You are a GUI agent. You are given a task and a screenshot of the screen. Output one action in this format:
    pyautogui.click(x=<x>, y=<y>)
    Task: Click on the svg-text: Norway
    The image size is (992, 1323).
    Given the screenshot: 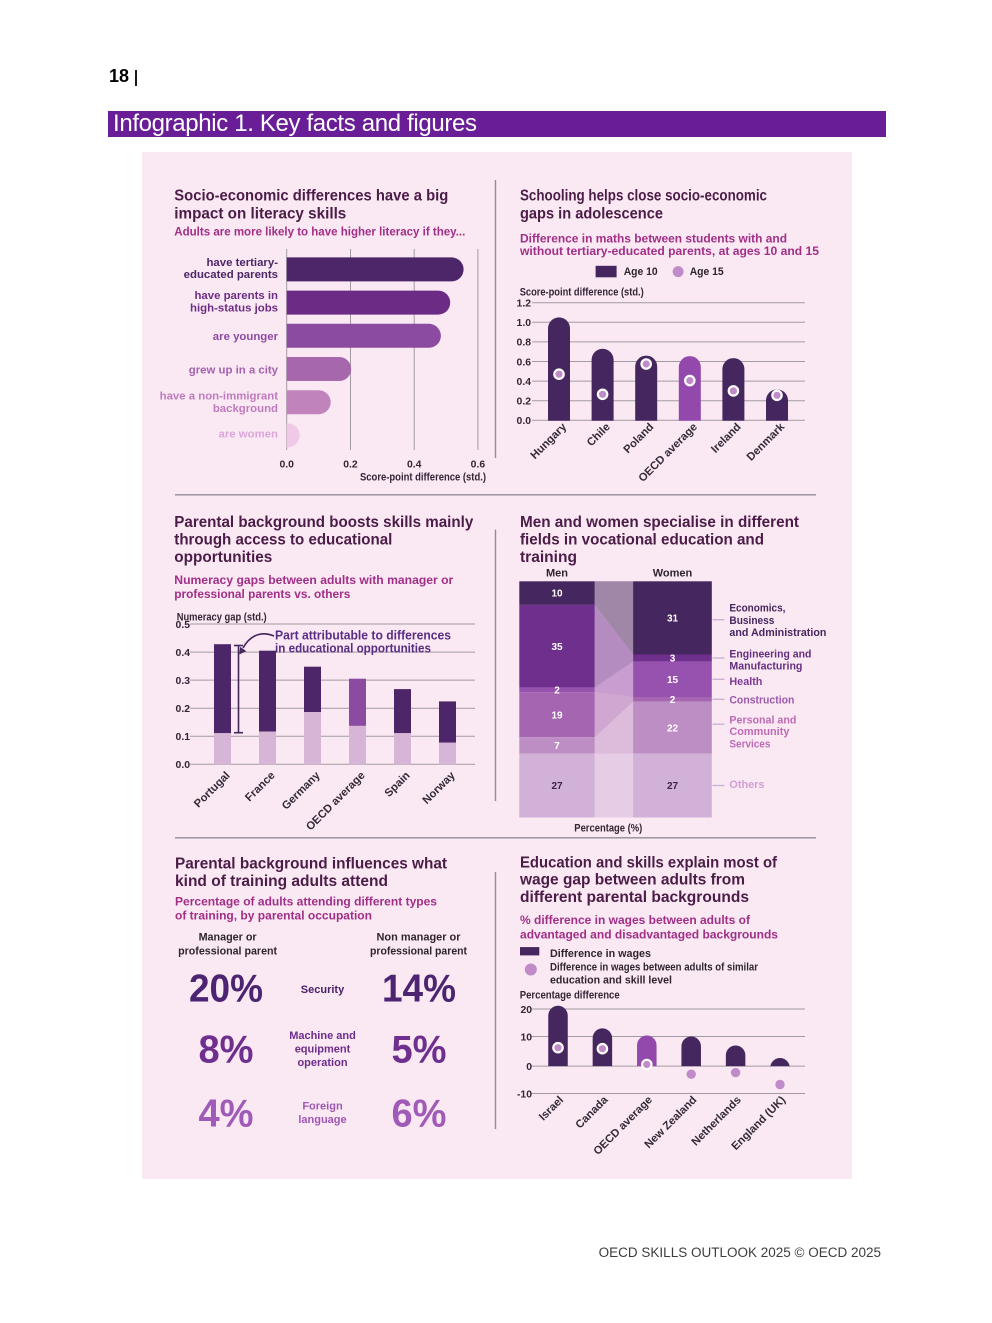 What is the action you would take?
    pyautogui.click(x=440, y=788)
    